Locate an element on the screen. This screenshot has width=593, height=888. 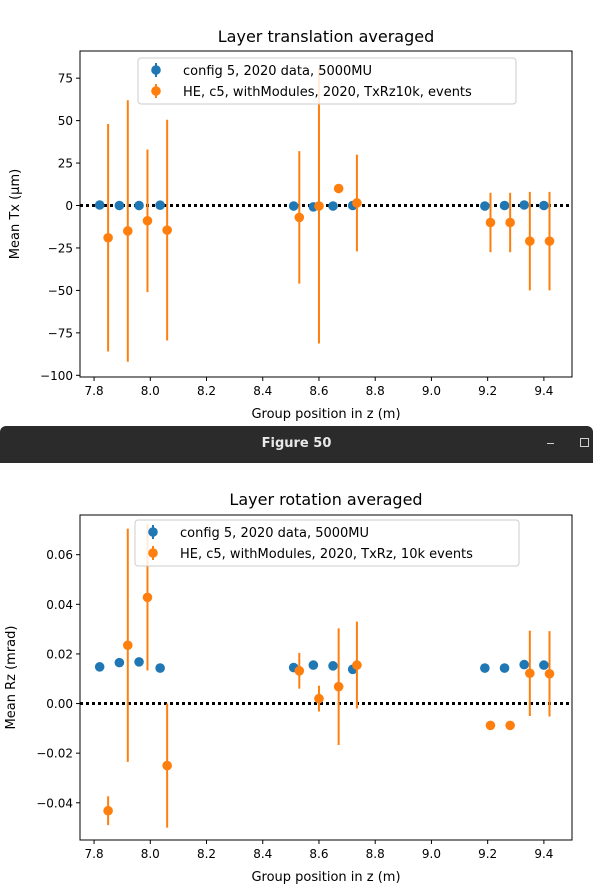
y-tick-label: −0.02 is located at coordinates (54, 754).